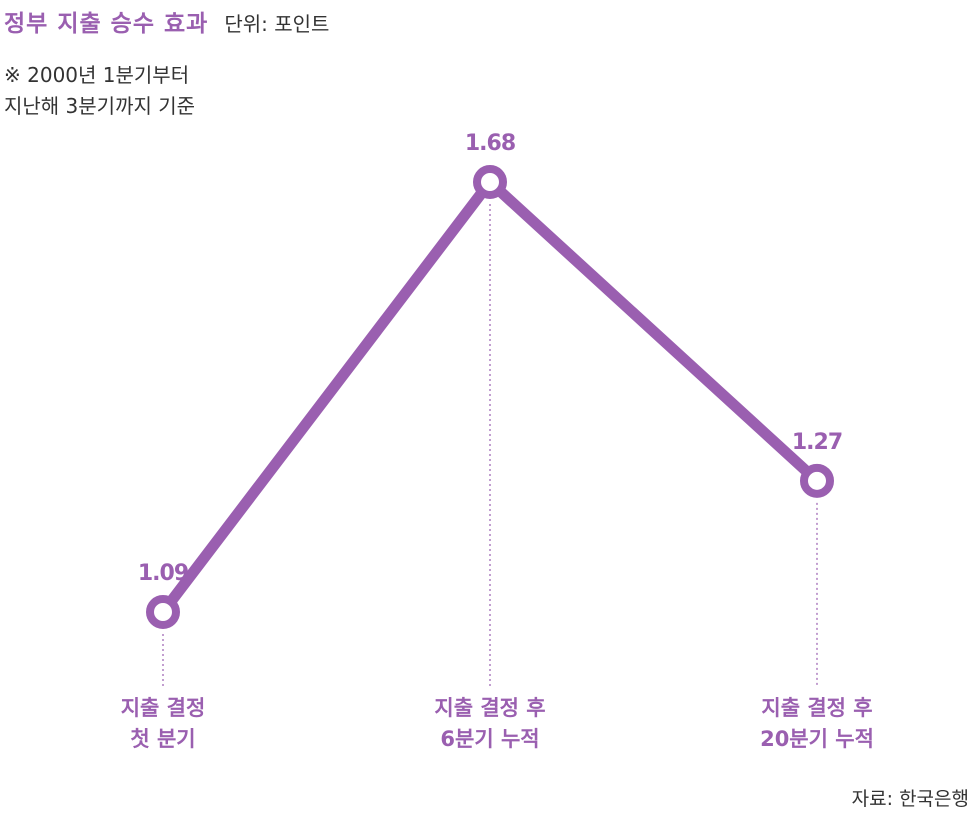 The width and height of the screenshot is (975, 817). Describe the element at coordinates (817, 442) in the screenshot. I see `value-label-3: 1.27` at that location.